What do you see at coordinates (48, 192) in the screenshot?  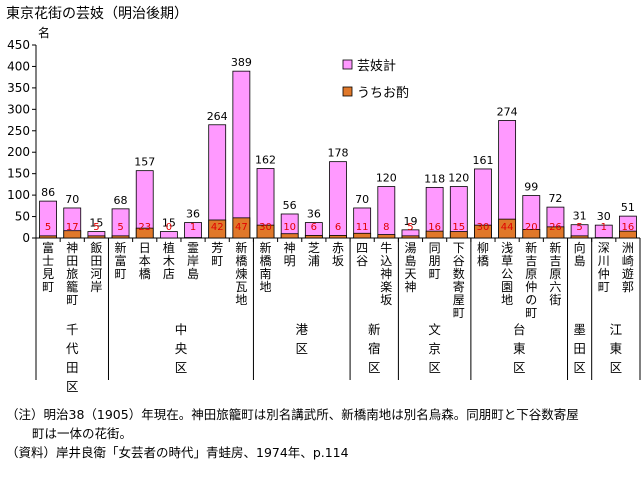 I see `data-label-total: 86` at bounding box center [48, 192].